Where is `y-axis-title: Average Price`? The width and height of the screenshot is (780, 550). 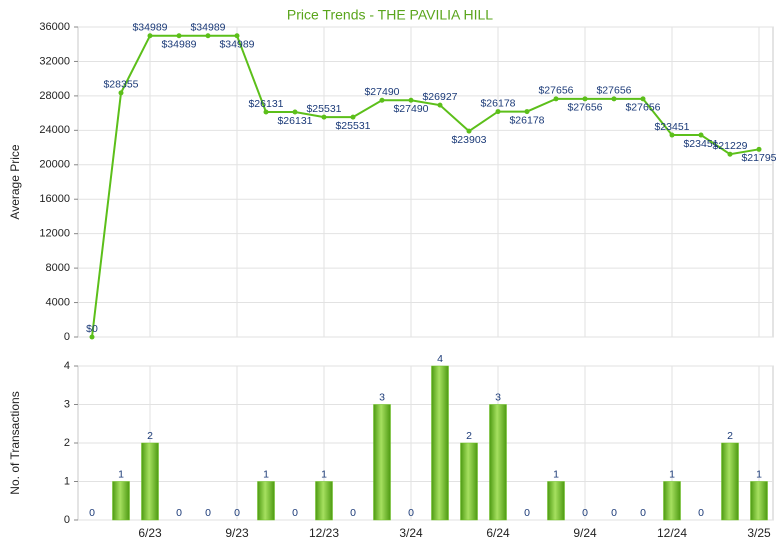 y-axis-title: Average Price is located at coordinates (15, 181).